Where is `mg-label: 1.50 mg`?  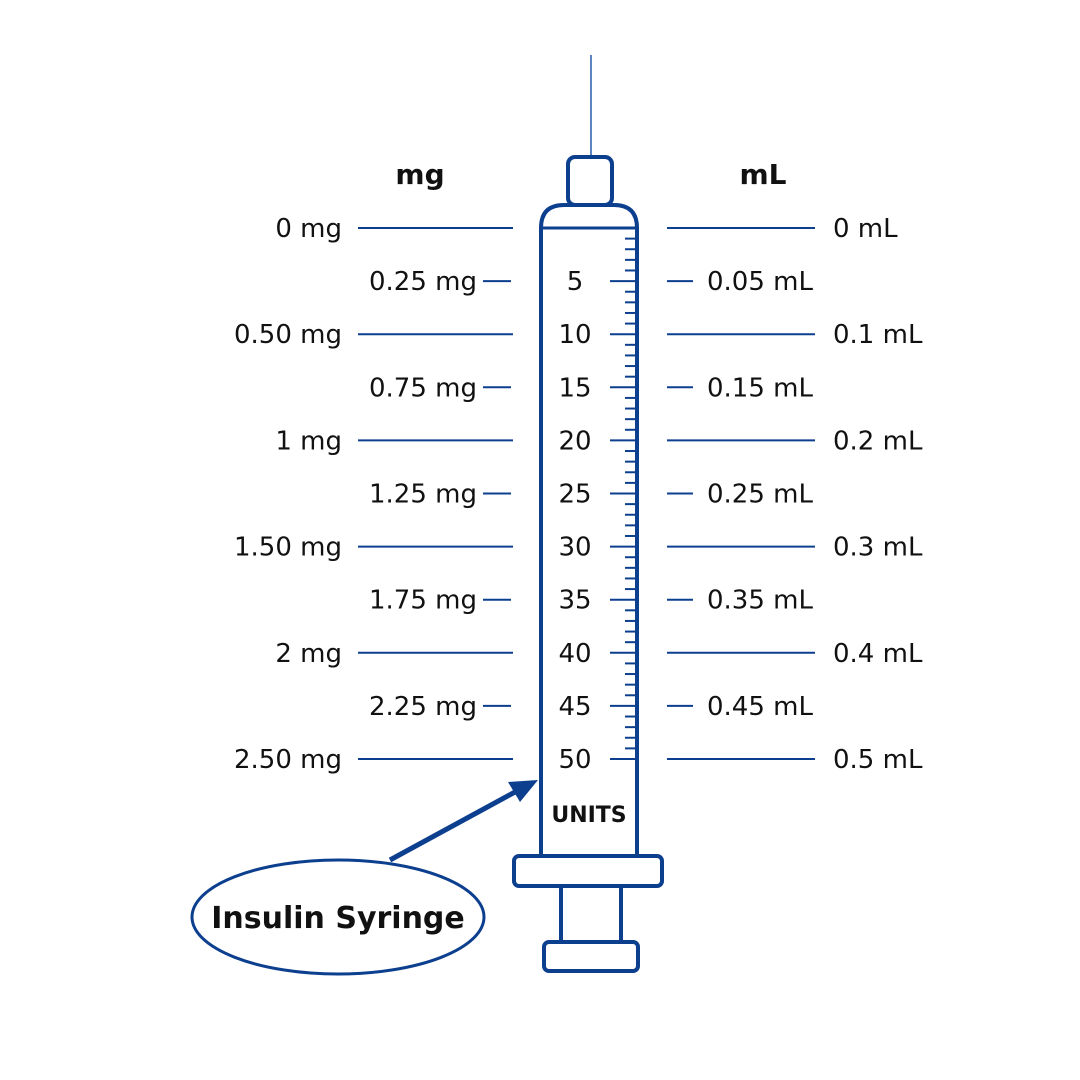
mg-label: 1.50 mg is located at coordinates (288, 548).